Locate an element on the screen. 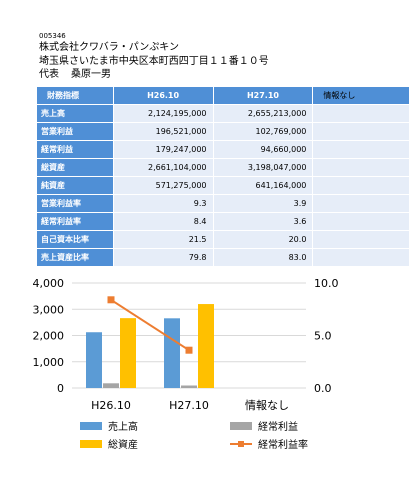 The image size is (410, 480). cell-value: 8.4 is located at coordinates (163, 221).